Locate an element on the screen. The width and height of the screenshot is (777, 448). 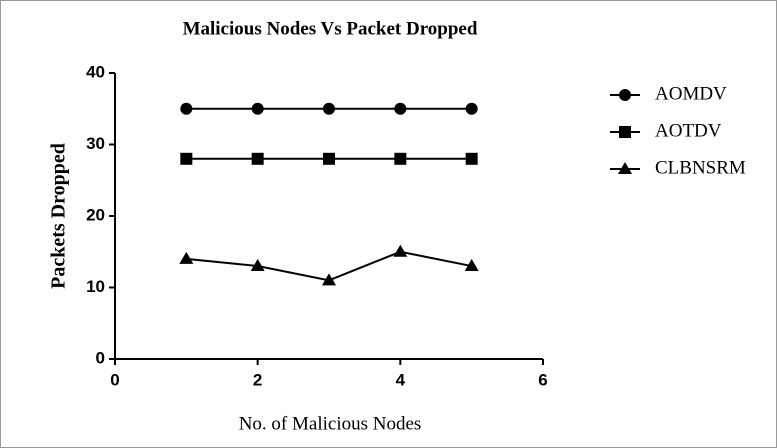
y-axis-label: Packets Dropped is located at coordinates (59, 216).